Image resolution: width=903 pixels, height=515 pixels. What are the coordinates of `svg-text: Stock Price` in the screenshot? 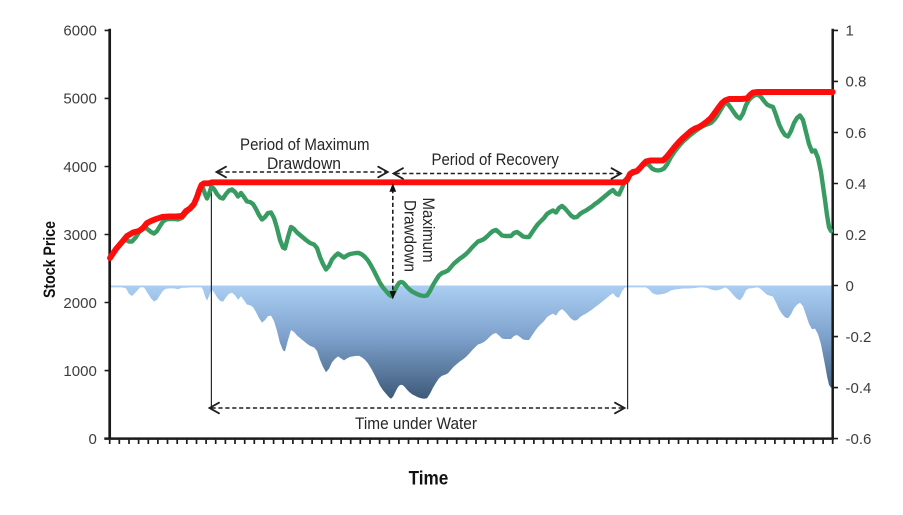 It's located at (49, 259).